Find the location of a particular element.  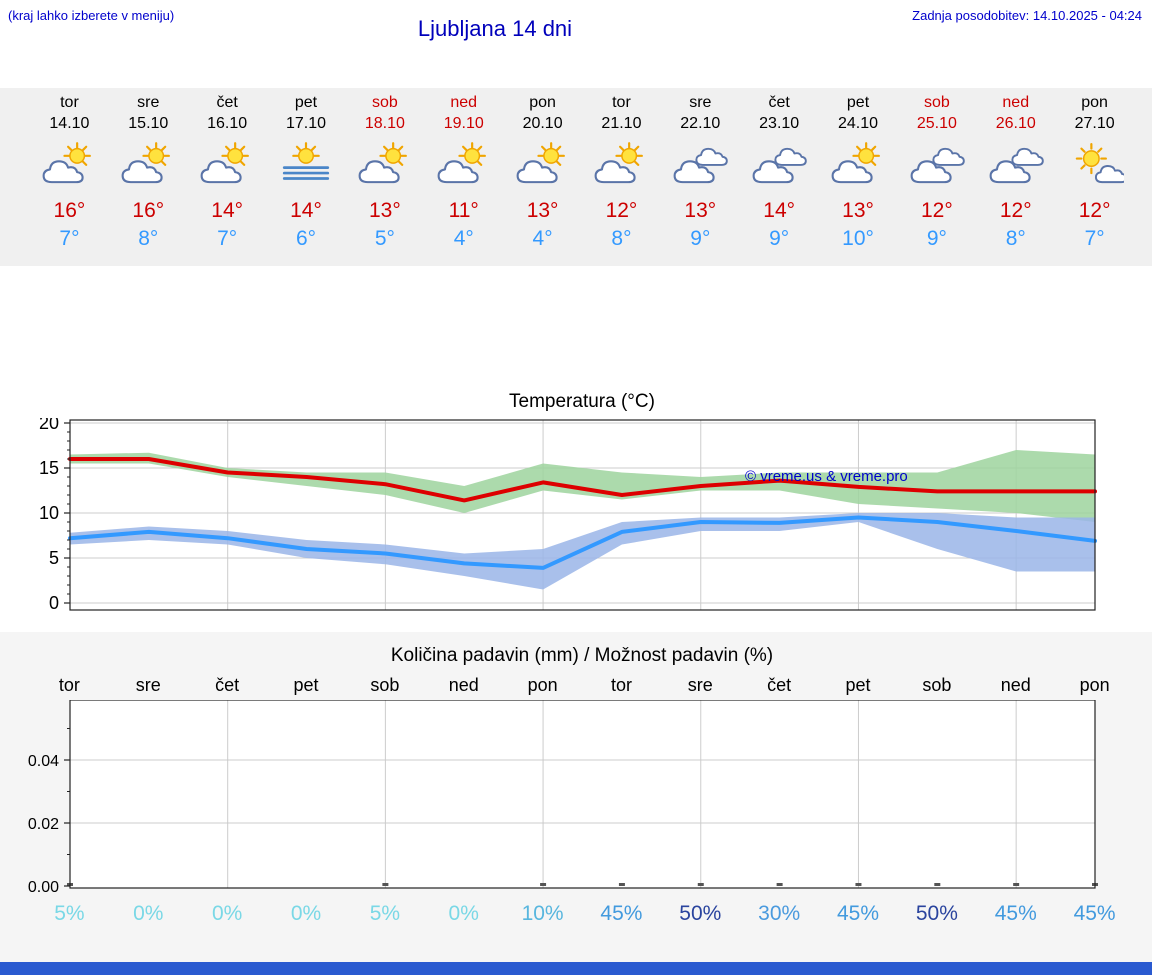

forecast-day: sob 25.10 12° 9° is located at coordinates (936, 177).